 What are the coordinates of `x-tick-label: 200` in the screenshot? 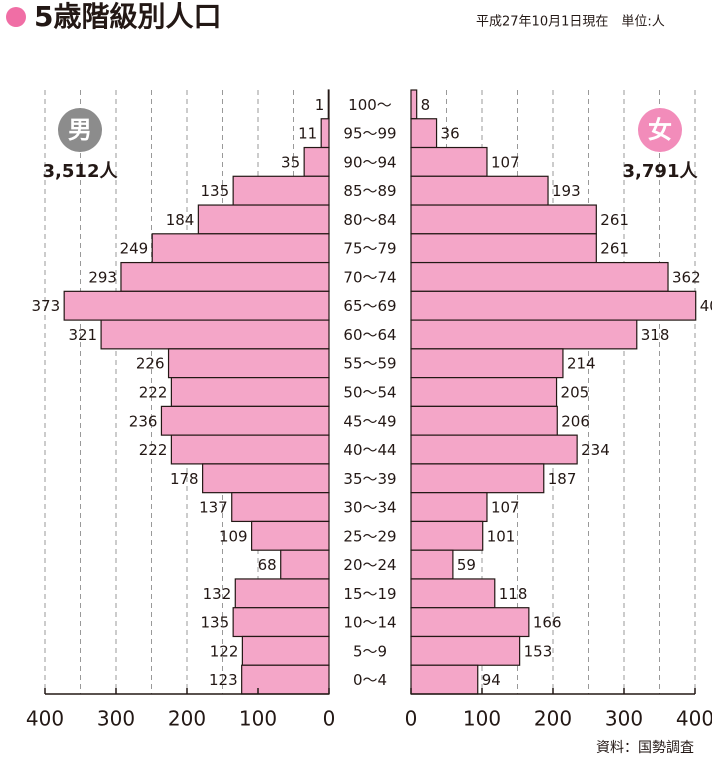 It's located at (187, 719).